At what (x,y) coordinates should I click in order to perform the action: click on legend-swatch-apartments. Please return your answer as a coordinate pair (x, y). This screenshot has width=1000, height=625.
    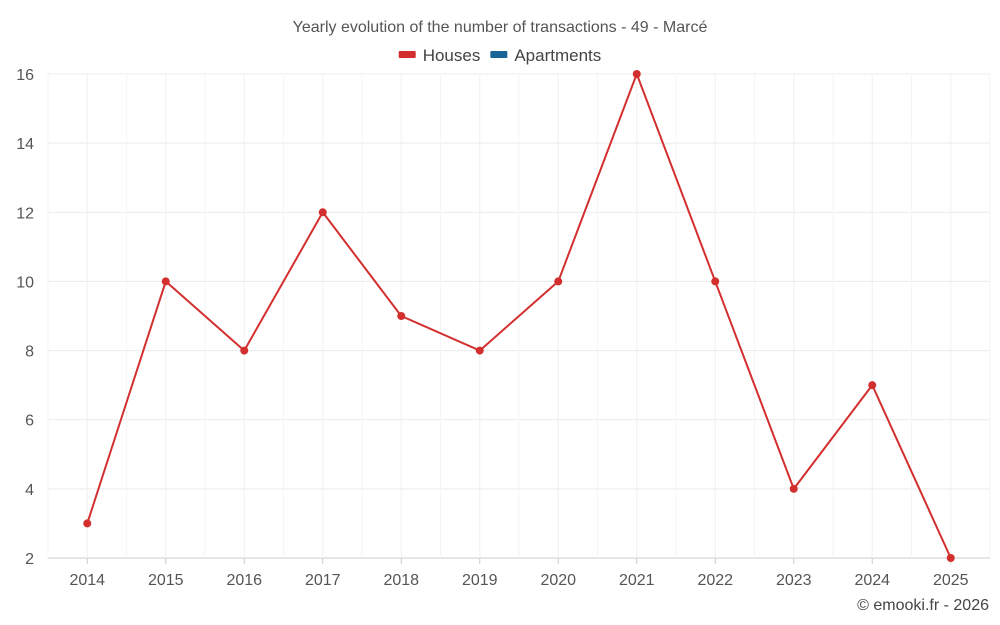
    Looking at the image, I should click on (499, 54).